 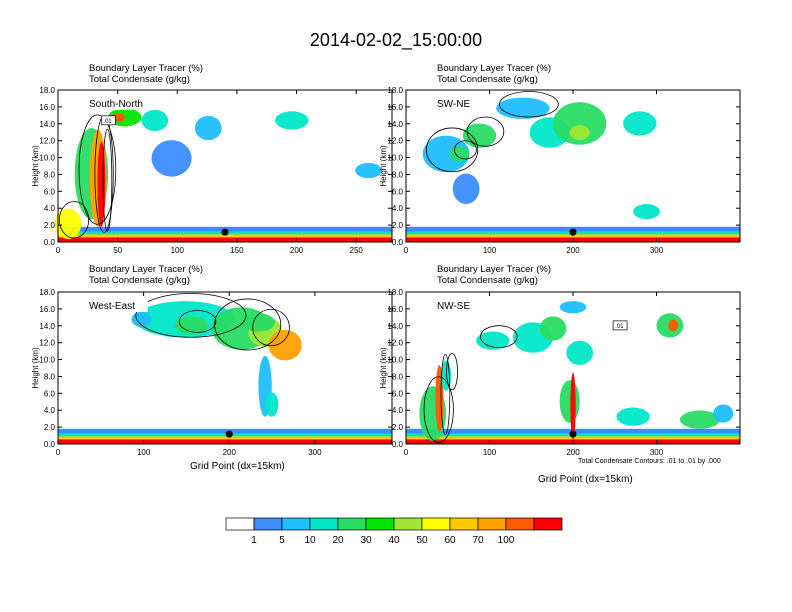 I want to click on location-marker, so click(x=225, y=232).